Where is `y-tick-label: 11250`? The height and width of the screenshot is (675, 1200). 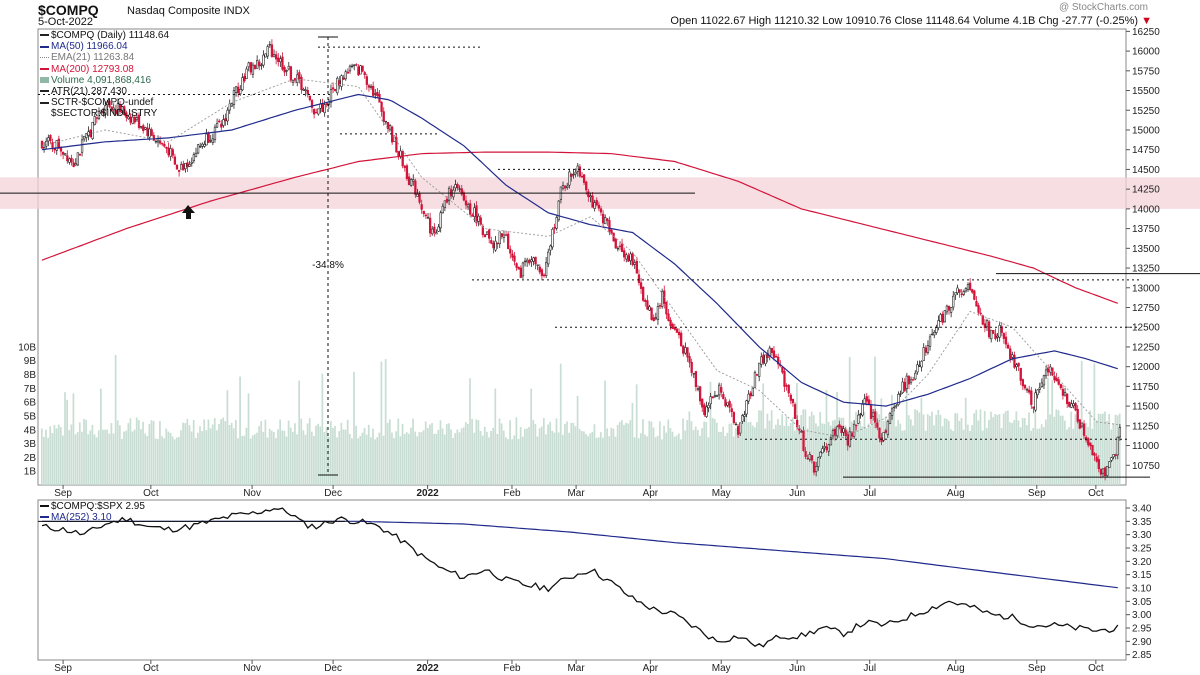 y-tick-label: 11250 is located at coordinates (1146, 426).